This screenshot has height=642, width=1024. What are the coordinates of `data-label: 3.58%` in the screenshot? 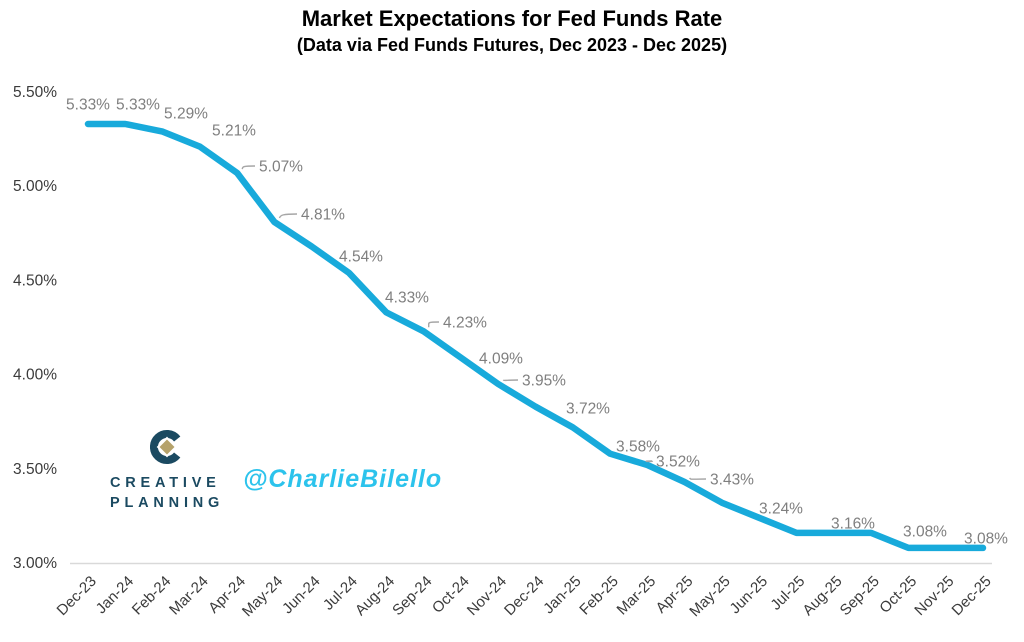 It's located at (638, 447).